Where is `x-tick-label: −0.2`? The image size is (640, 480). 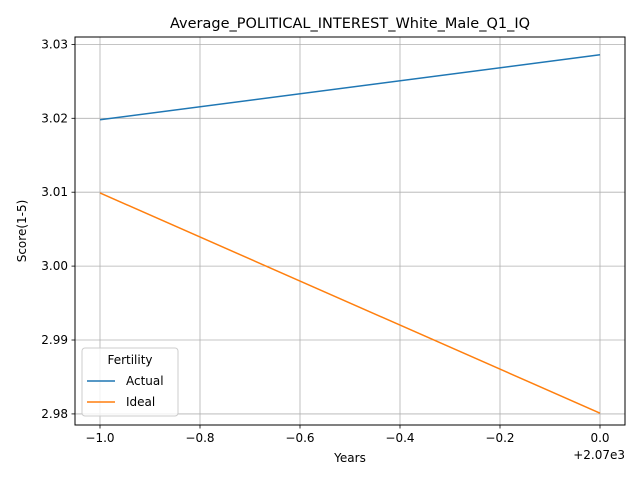 x-tick-label: −0.2 is located at coordinates (499, 438).